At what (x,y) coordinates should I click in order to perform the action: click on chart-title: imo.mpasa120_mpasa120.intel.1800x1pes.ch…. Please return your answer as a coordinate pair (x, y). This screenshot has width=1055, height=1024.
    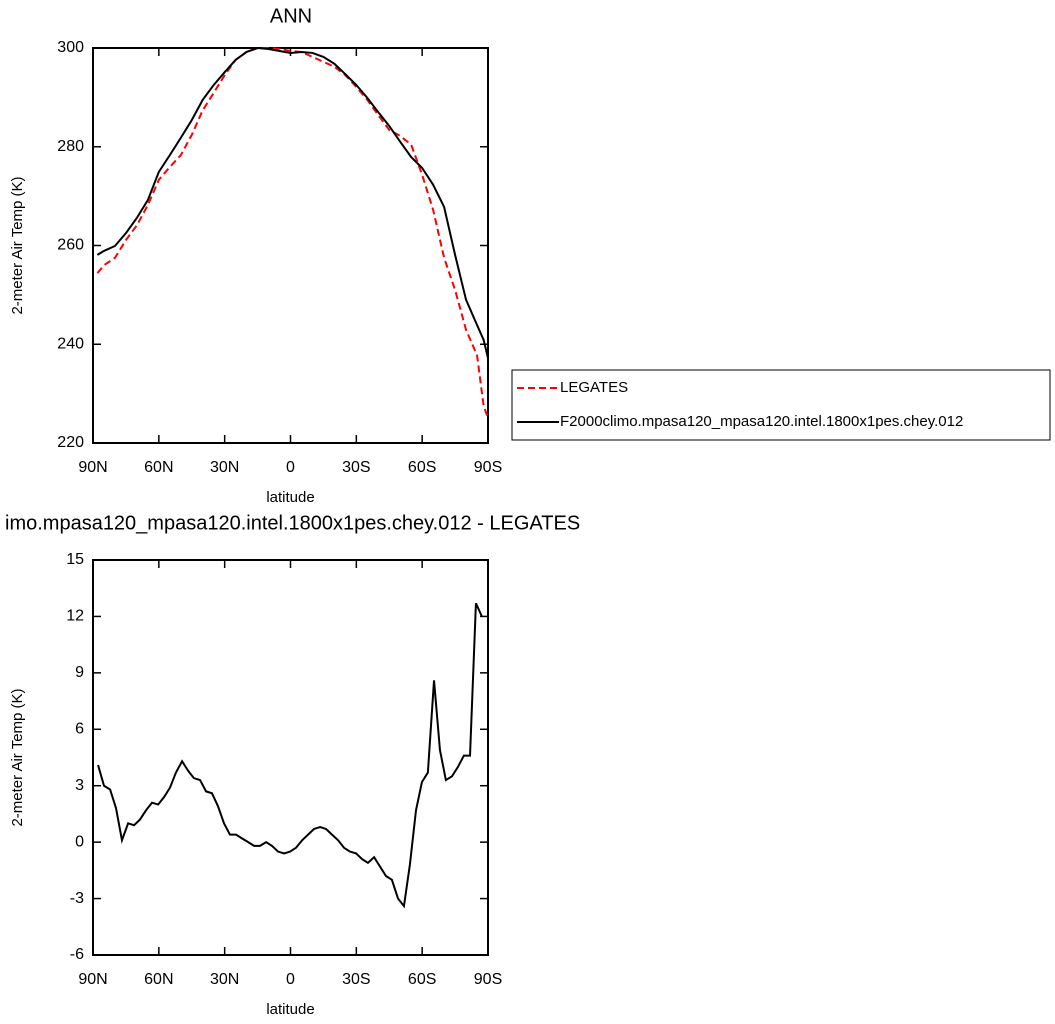
    Looking at the image, I should click on (292, 523).